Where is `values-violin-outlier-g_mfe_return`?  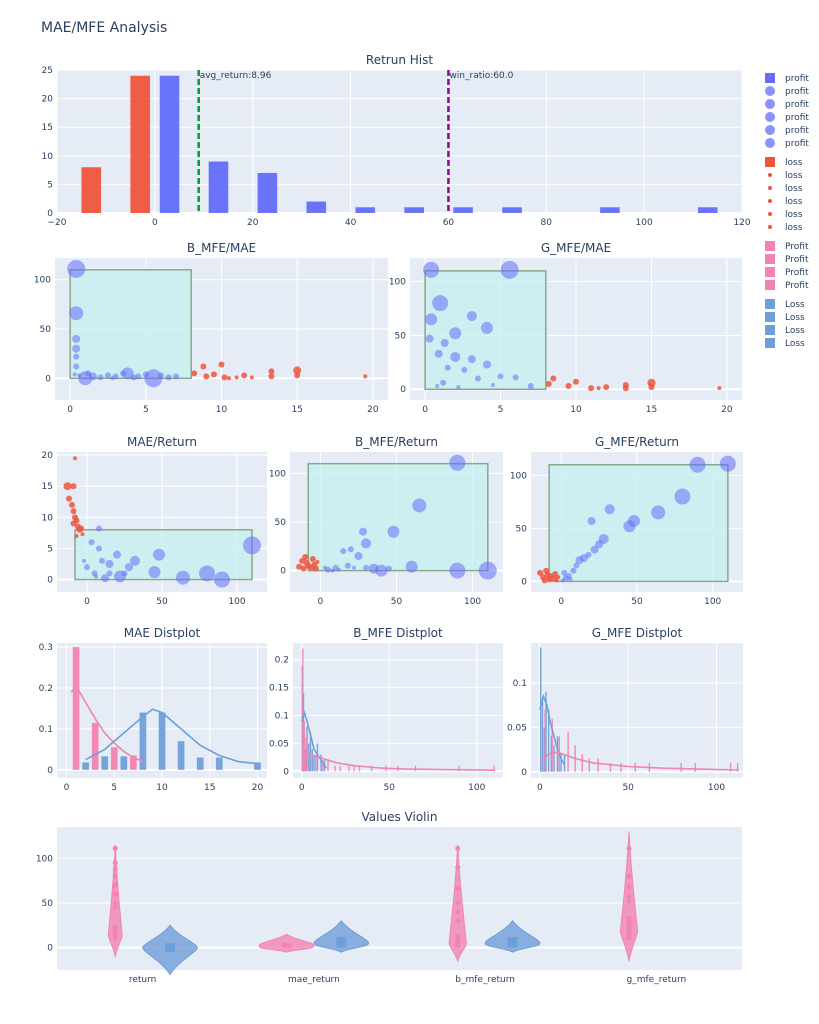 values-violin-outlier-g_mfe_return is located at coordinates (629, 887).